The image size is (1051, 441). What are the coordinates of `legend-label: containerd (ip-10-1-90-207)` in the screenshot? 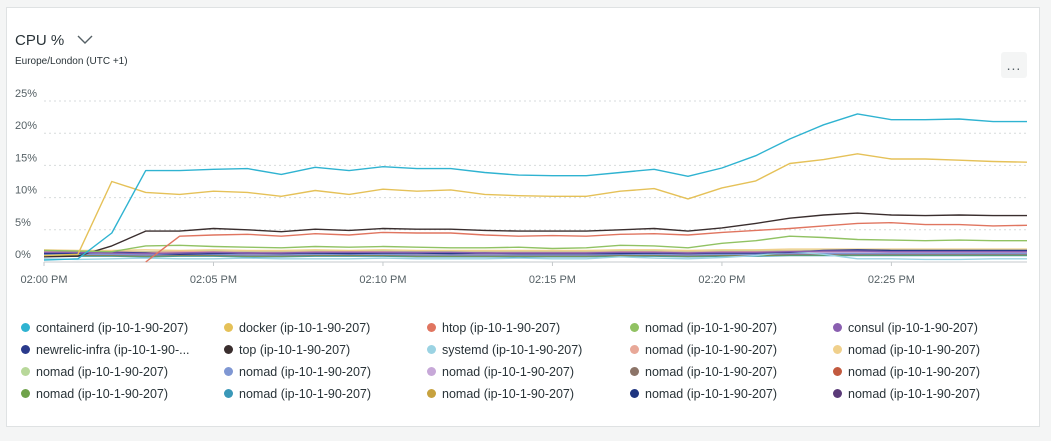 It's located at (112, 327).